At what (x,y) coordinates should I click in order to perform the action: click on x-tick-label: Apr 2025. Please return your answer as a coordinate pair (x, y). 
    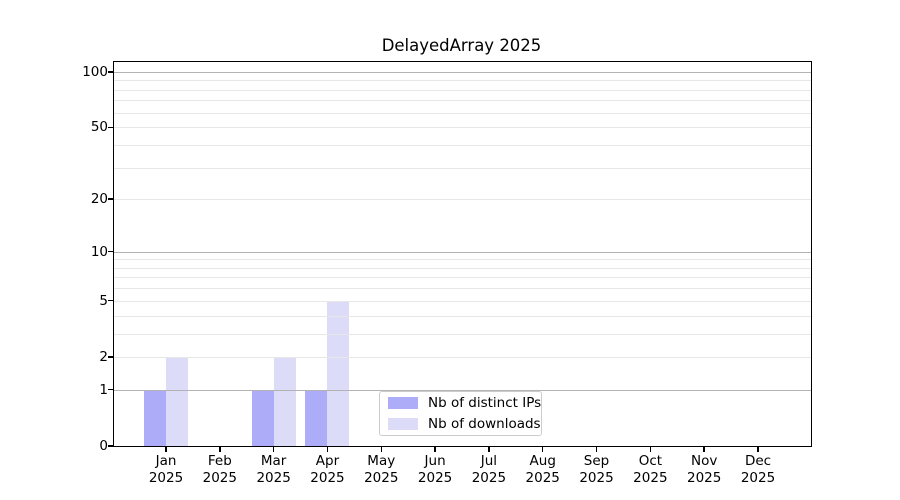
    Looking at the image, I should click on (327, 469).